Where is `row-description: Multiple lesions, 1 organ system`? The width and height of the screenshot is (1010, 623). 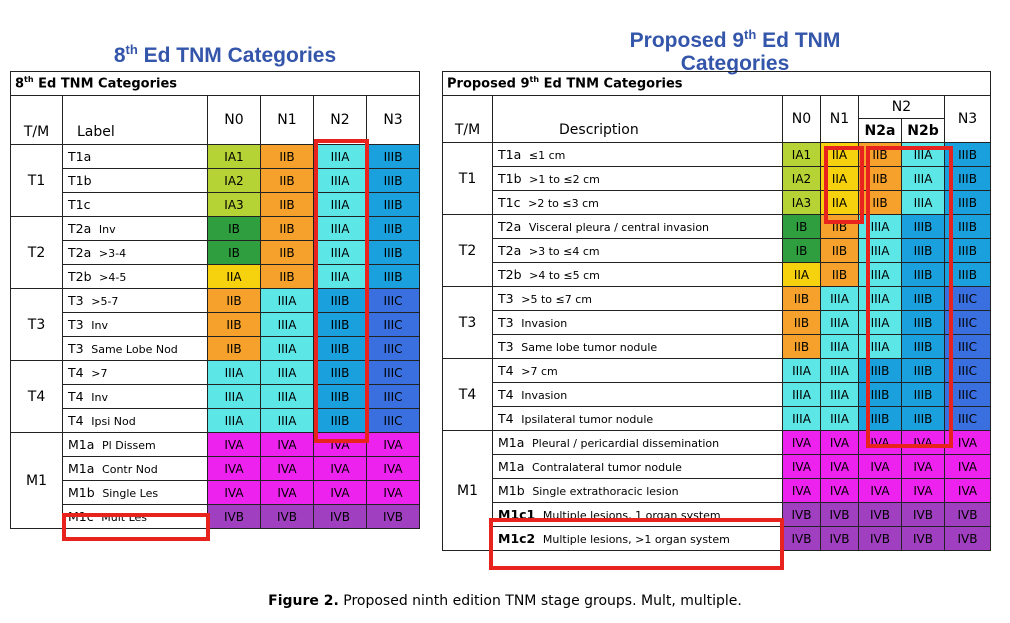
row-description: Multiple lesions, 1 organ system is located at coordinates (631, 515).